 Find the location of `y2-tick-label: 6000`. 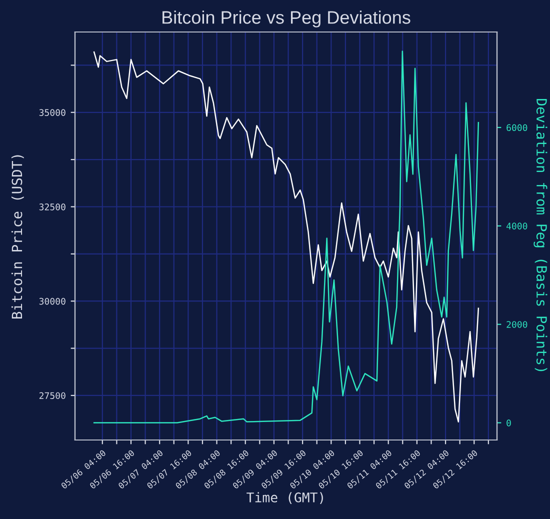

y2-tick-label: 6000 is located at coordinates (517, 128).